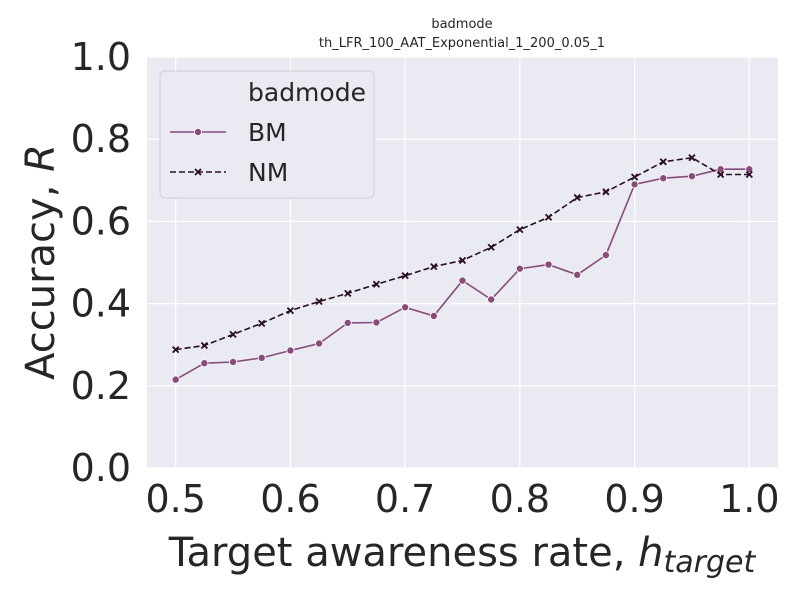  What do you see at coordinates (634, 499) in the screenshot?
I see `x-tick-label: 0.9` at bounding box center [634, 499].